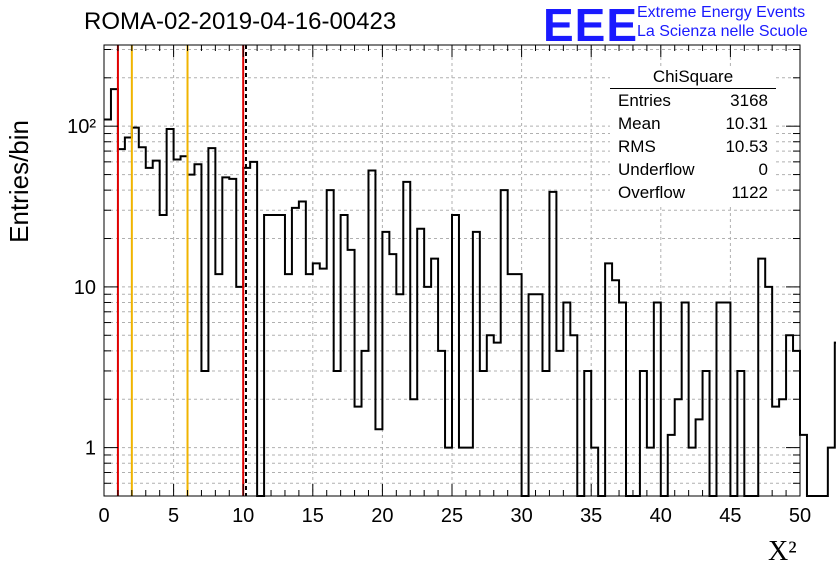  What do you see at coordinates (782, 551) in the screenshot?
I see `x-axis-label: X²` at bounding box center [782, 551].